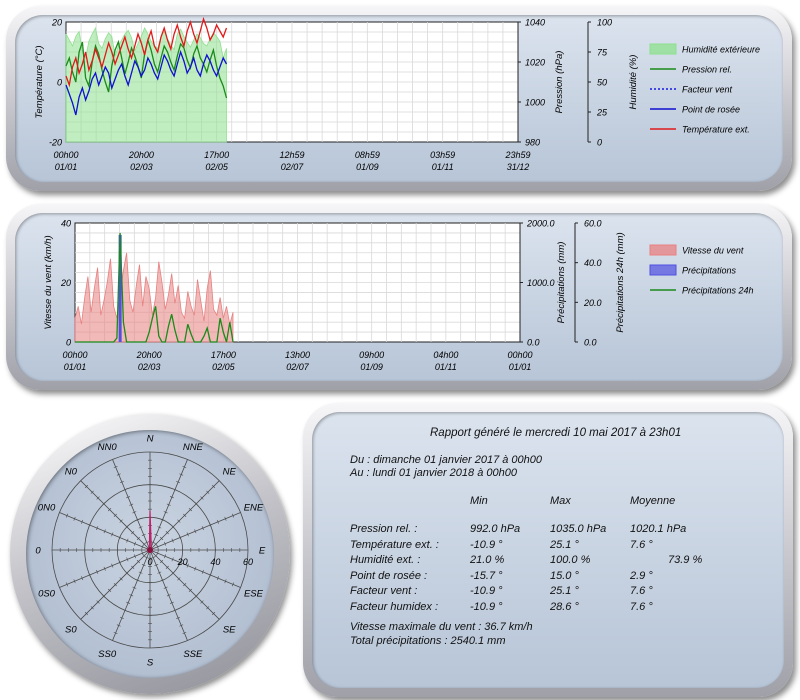 The image size is (800, 700). What do you see at coordinates (487, 560) in the screenshot?
I see `report-cell-min: 21.0 %` at bounding box center [487, 560].